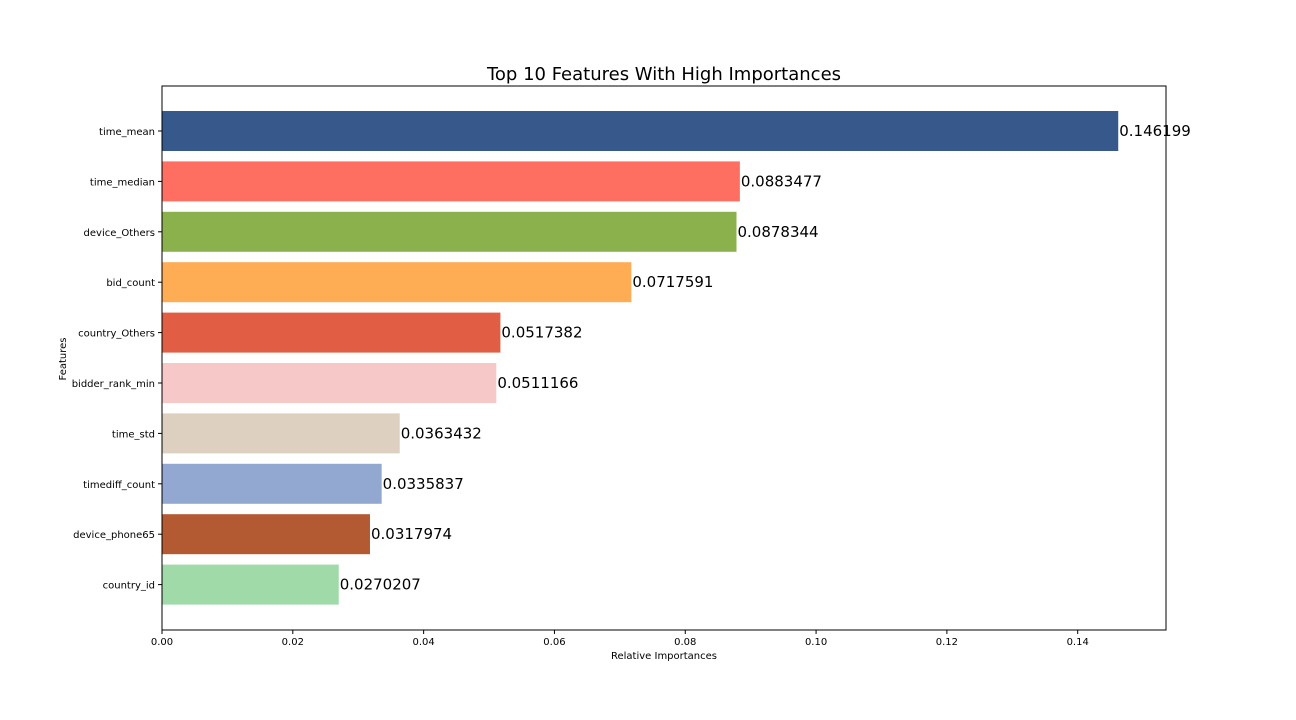 Image resolution: width=1296 pixels, height=720 pixels. I want to click on bar-bidder_rank_min, so click(329, 383).